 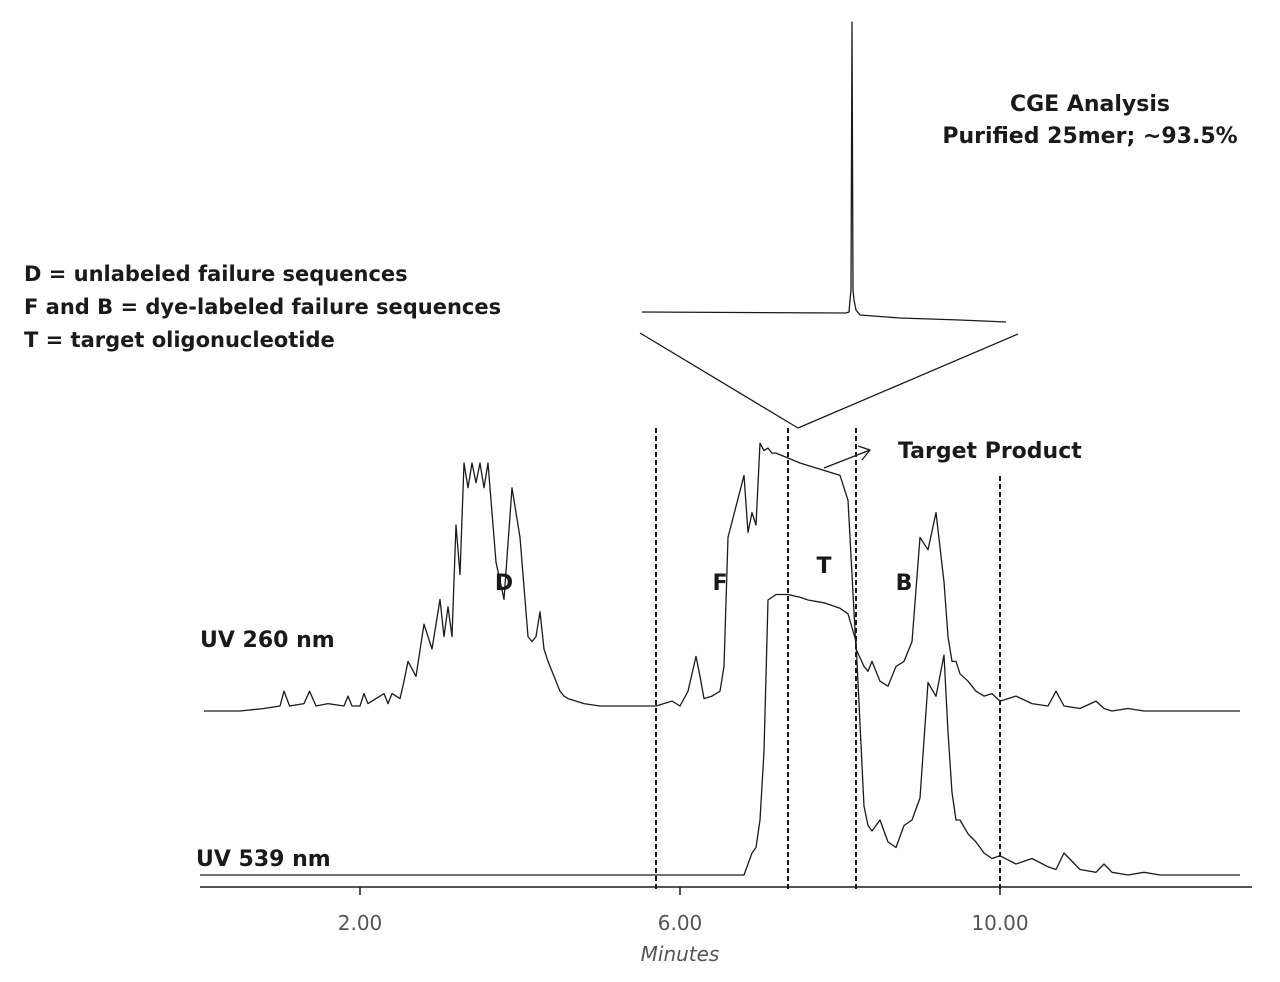 I want to click on target-product-annotation: Target Product, so click(x=952, y=454).